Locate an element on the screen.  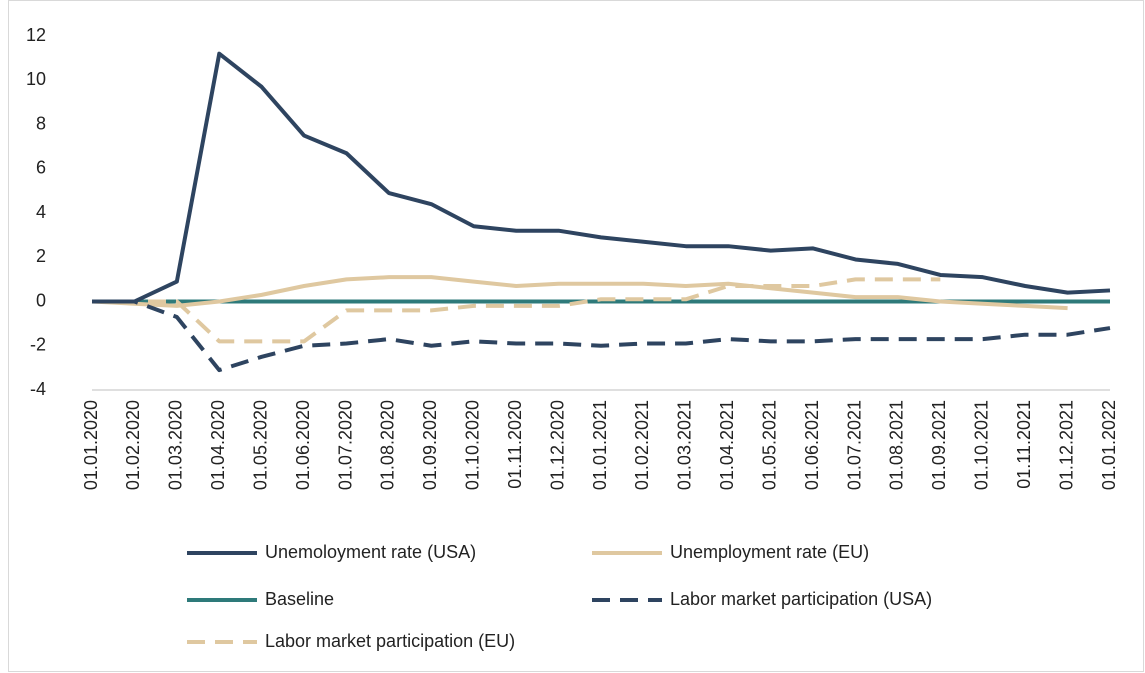
x-tick-label: 01.07.2021 is located at coordinates (854, 445).